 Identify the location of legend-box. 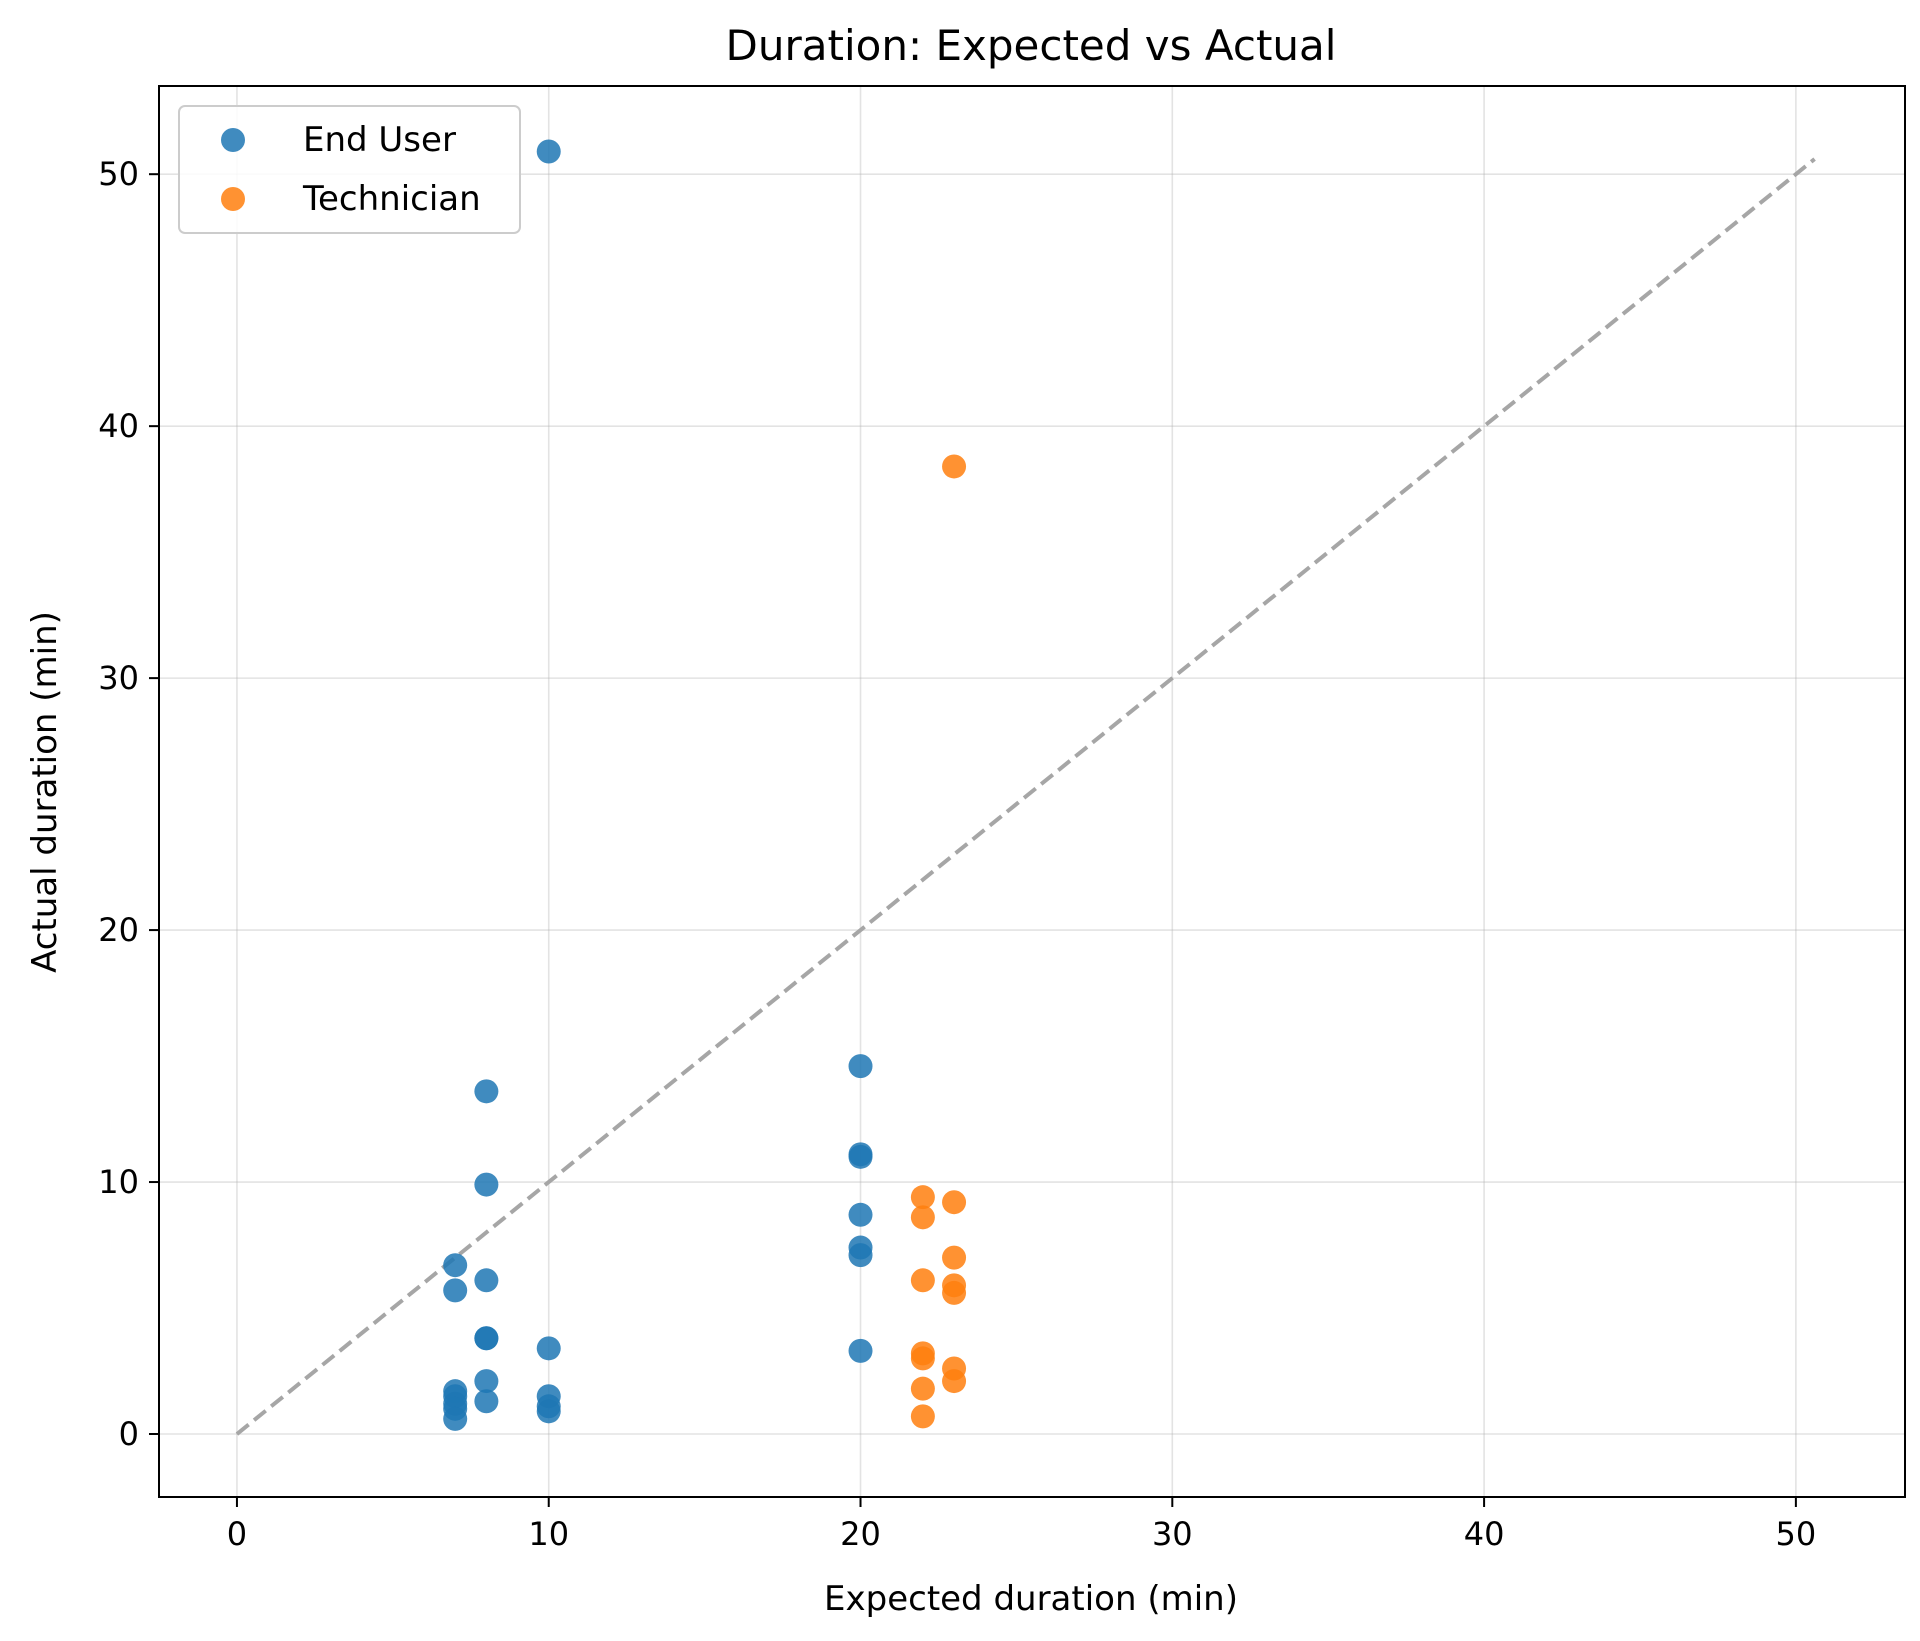
(349, 169).